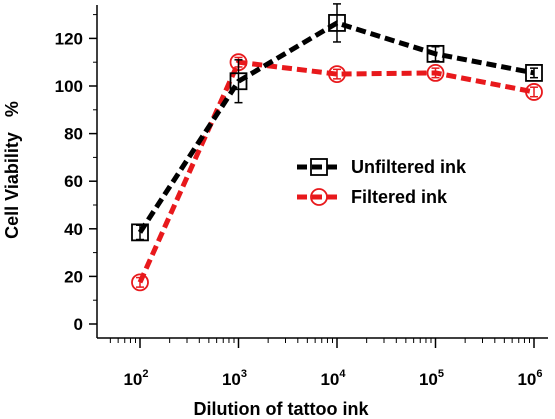 Image resolution: width=555 pixels, height=419 pixels. I want to click on y-tick-label: 20, so click(73, 276).